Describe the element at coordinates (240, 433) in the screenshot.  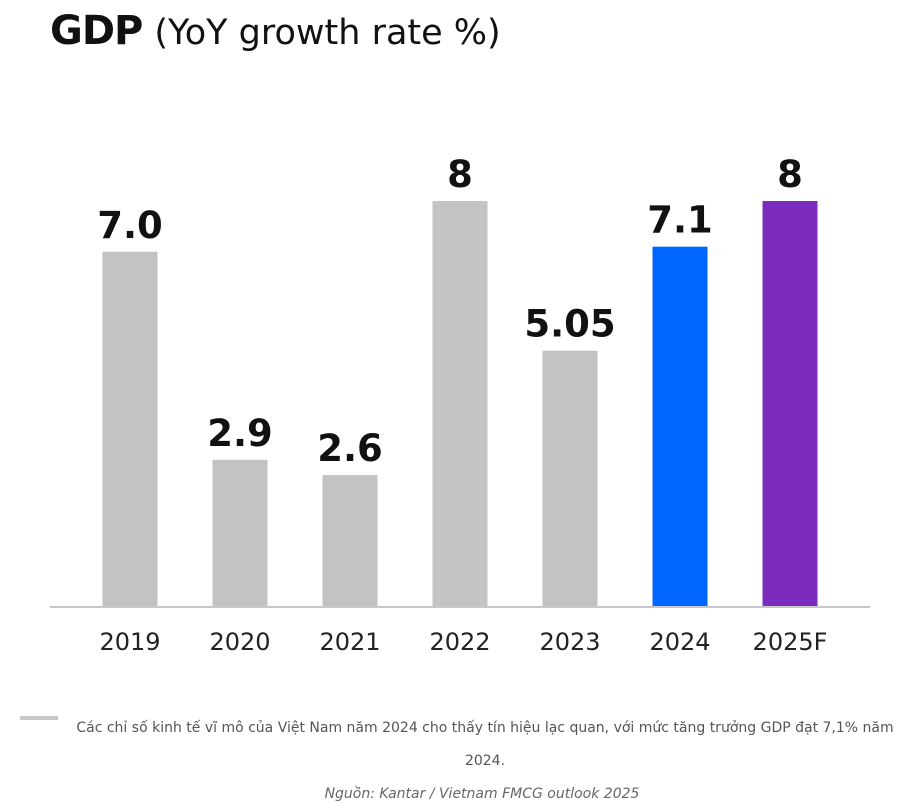
I see `value-label-2020: 2.9` at that location.